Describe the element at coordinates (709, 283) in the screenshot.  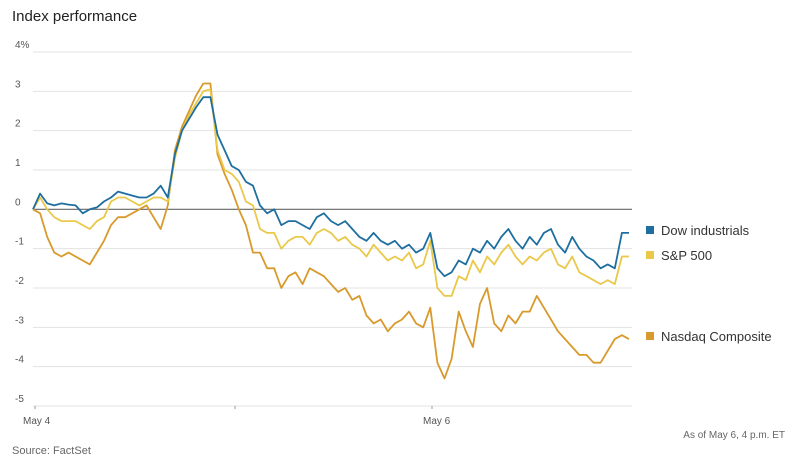
I see `legend: Dow industrials S&P 500 Nasdaq Composite` at that location.